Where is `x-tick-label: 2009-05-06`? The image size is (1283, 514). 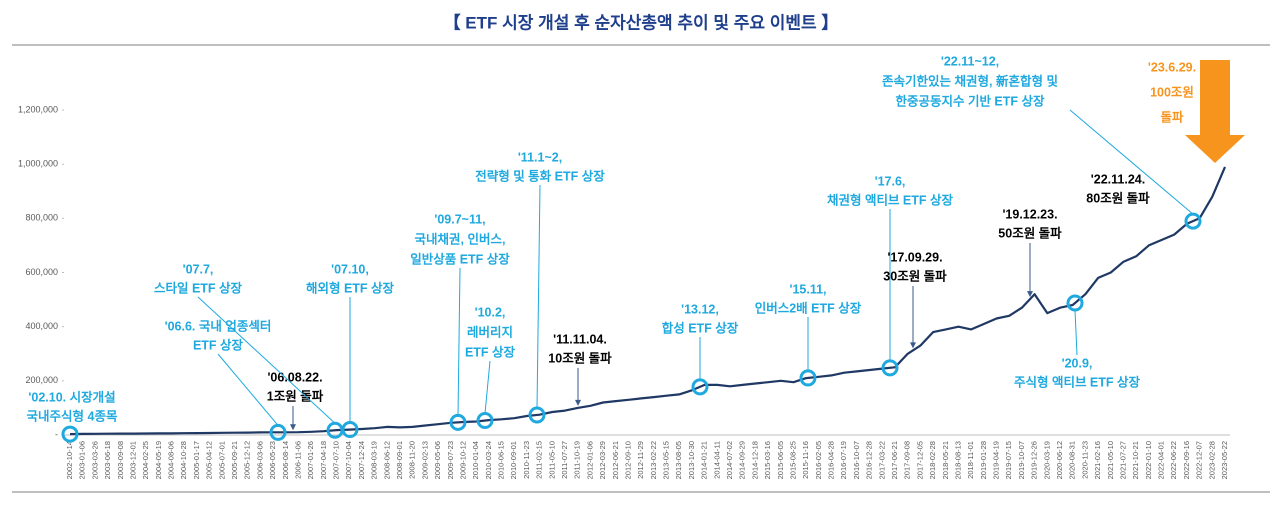 x-tick-label: 2009-05-06 is located at coordinates (437, 460).